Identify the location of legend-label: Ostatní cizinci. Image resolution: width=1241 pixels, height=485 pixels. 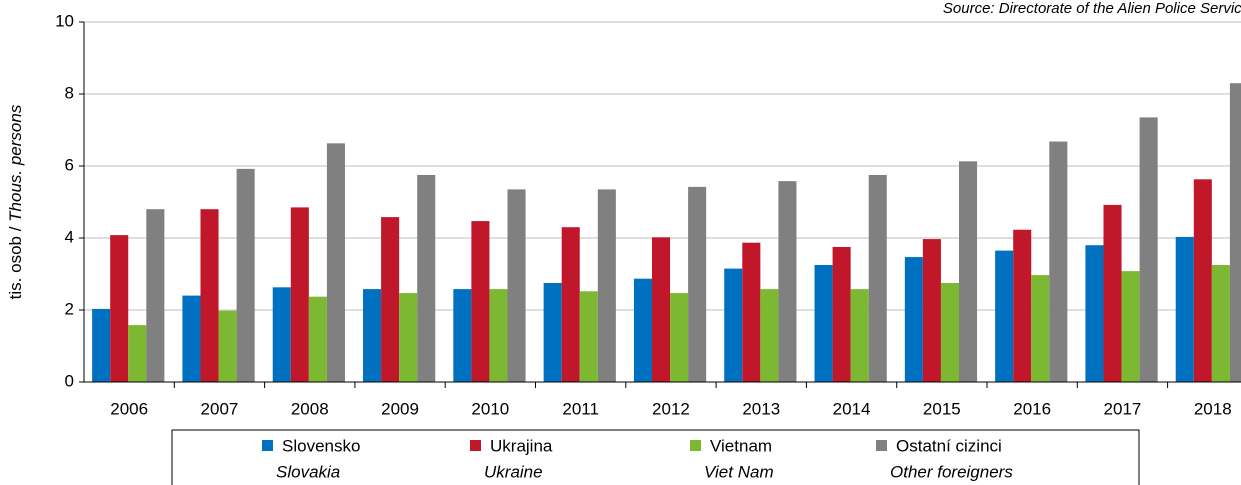
(949, 445).